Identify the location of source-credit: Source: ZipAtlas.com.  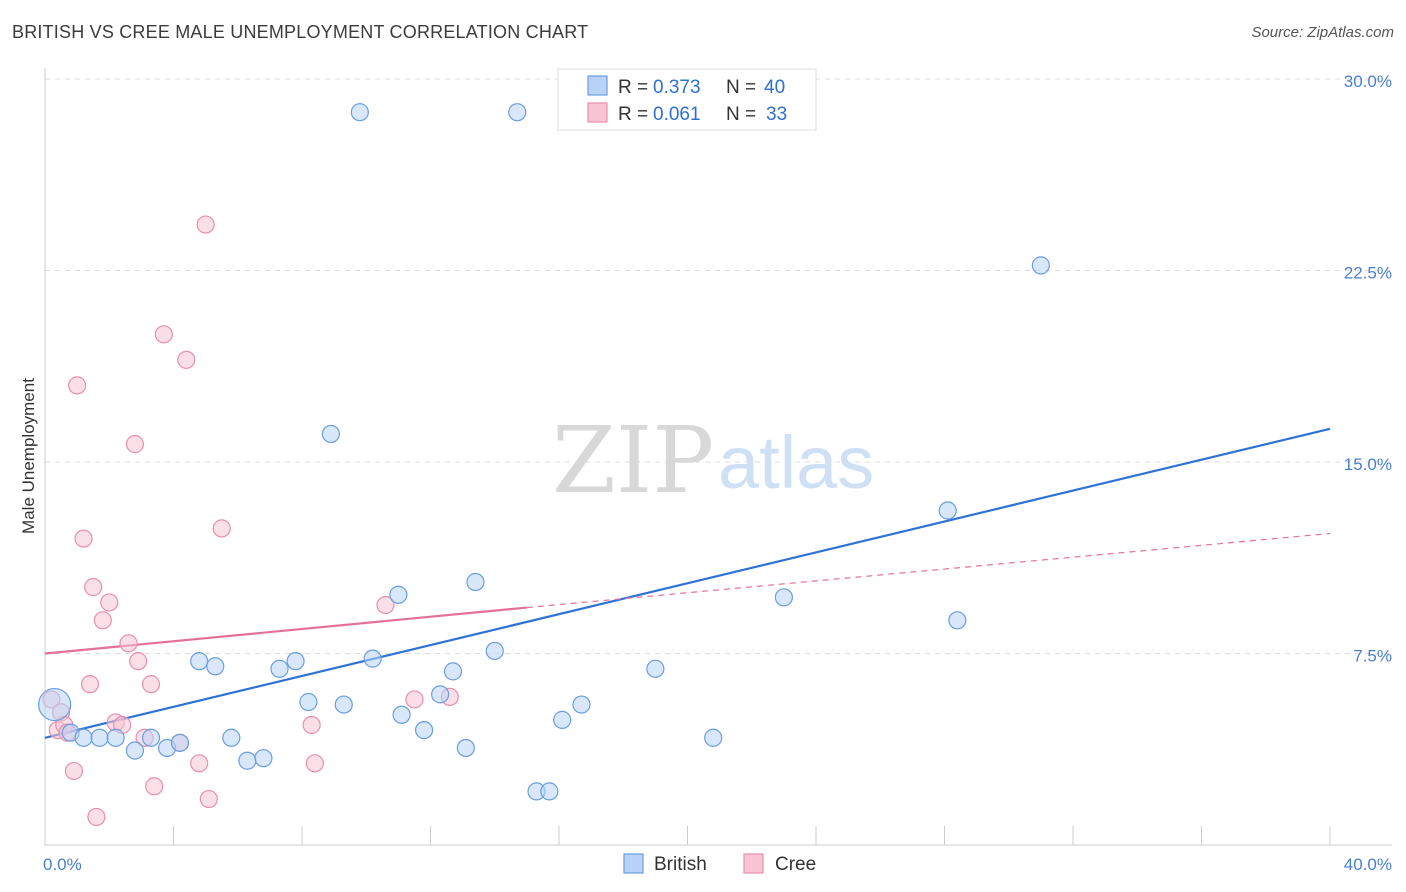
(1322, 32).